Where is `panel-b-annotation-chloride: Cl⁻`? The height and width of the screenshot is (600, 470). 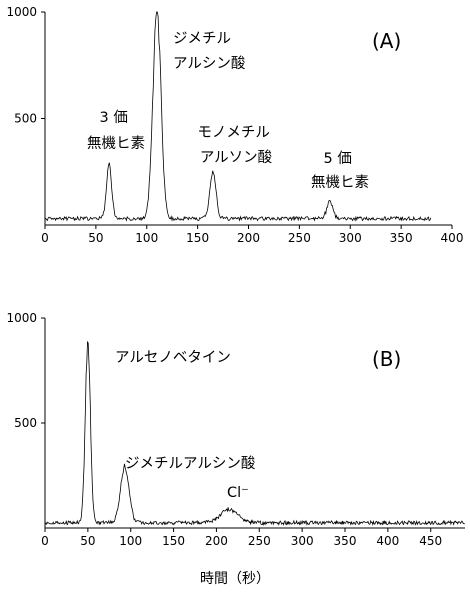
panel-b-annotation-chloride: Cl⁻ is located at coordinates (238, 493).